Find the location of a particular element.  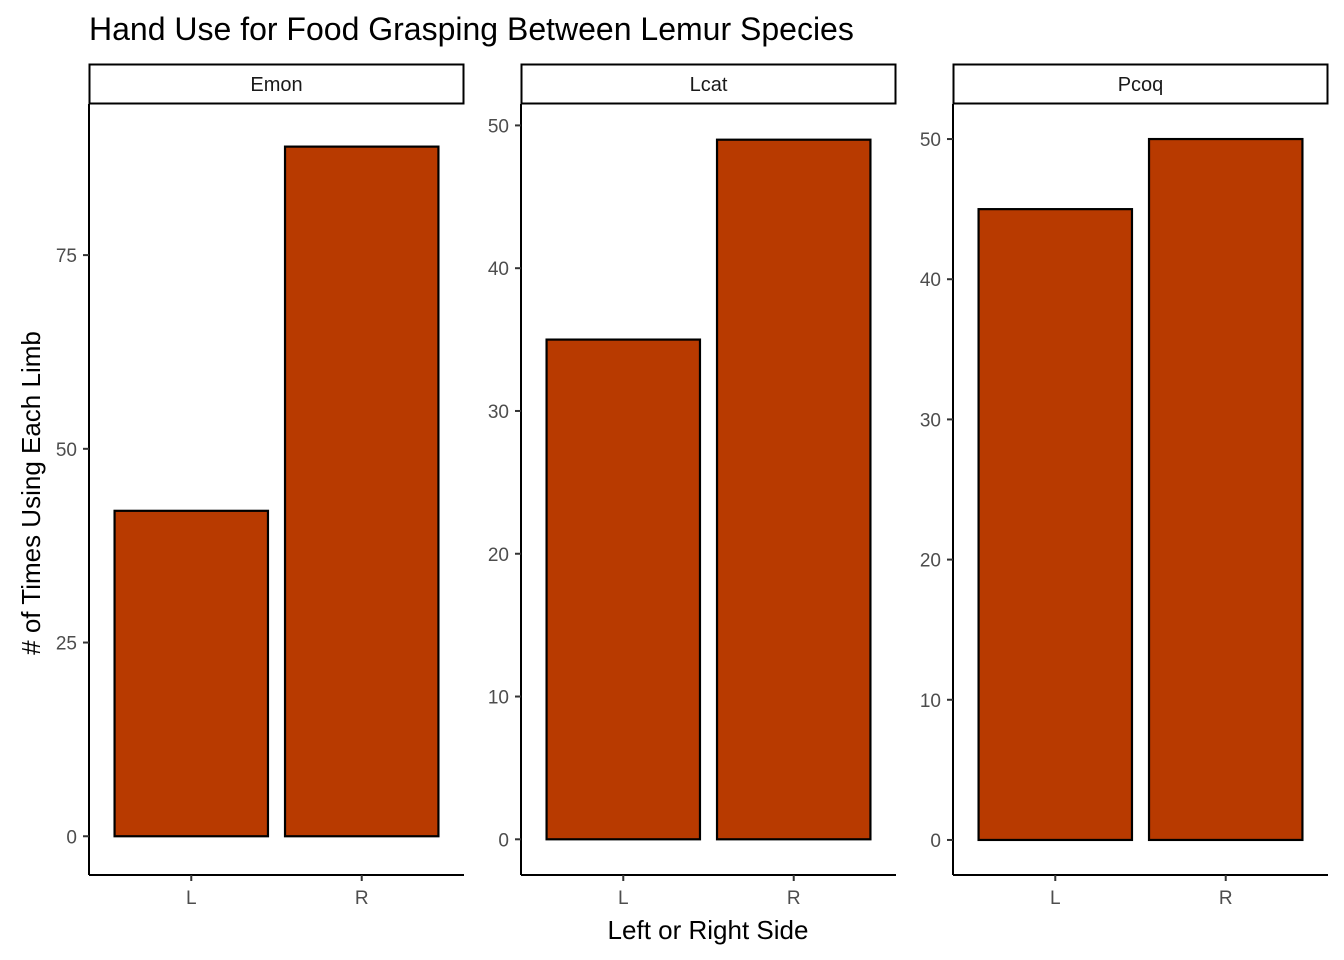

x-axis-title: Left or Right Side is located at coordinates (708, 930).